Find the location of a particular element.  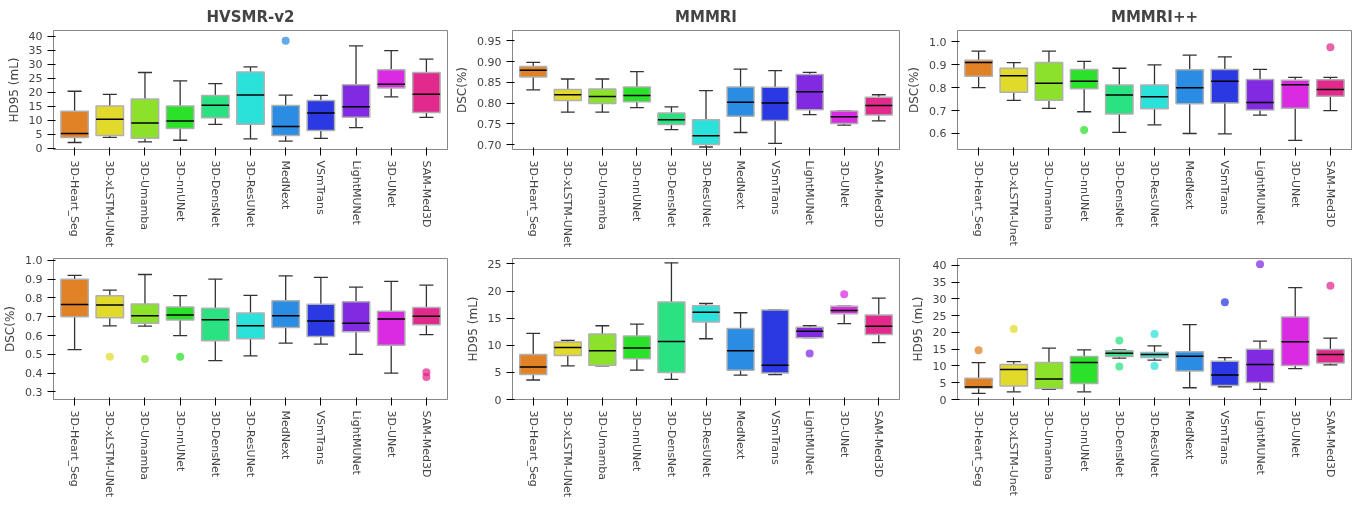

y-tick-label: 0.90 is located at coordinates (489, 62).